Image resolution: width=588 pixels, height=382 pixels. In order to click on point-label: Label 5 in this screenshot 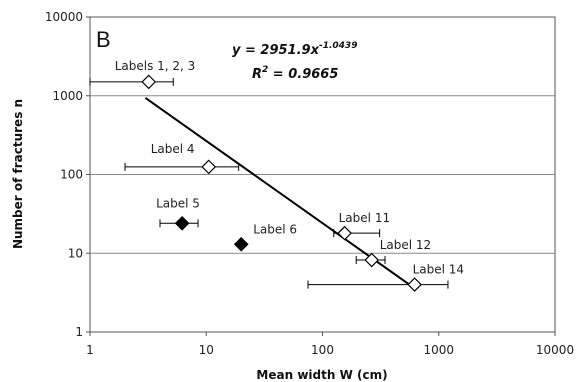, I will do `click(178, 203)`.